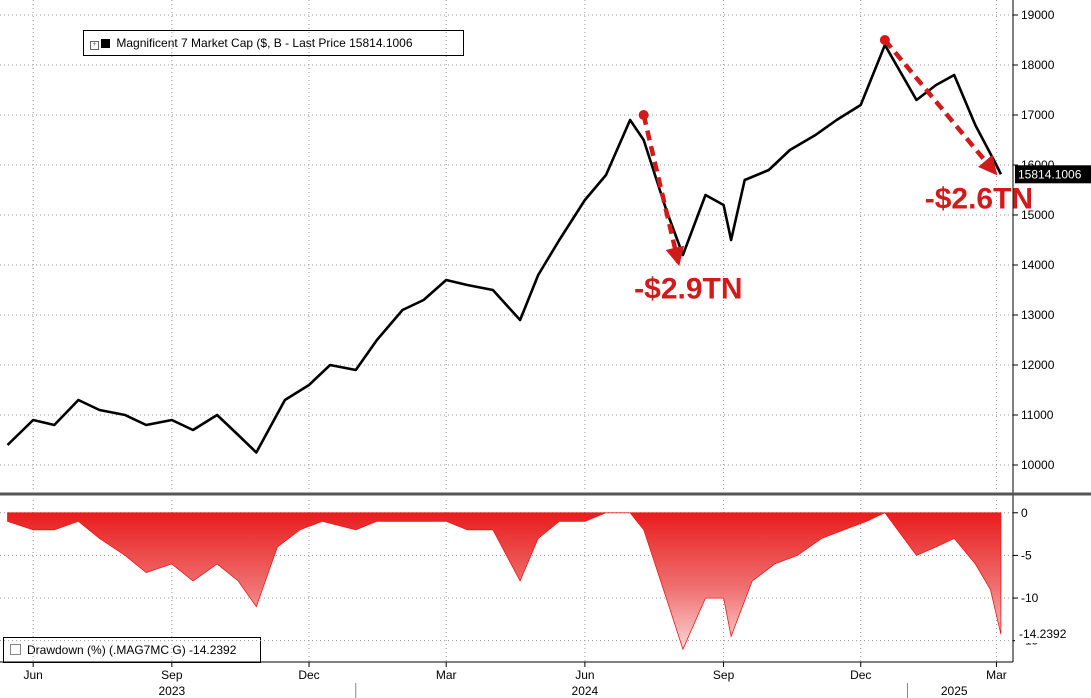 The height and width of the screenshot is (698, 1091). What do you see at coordinates (1030, 598) in the screenshot?
I see `y-tick-label: -10` at bounding box center [1030, 598].